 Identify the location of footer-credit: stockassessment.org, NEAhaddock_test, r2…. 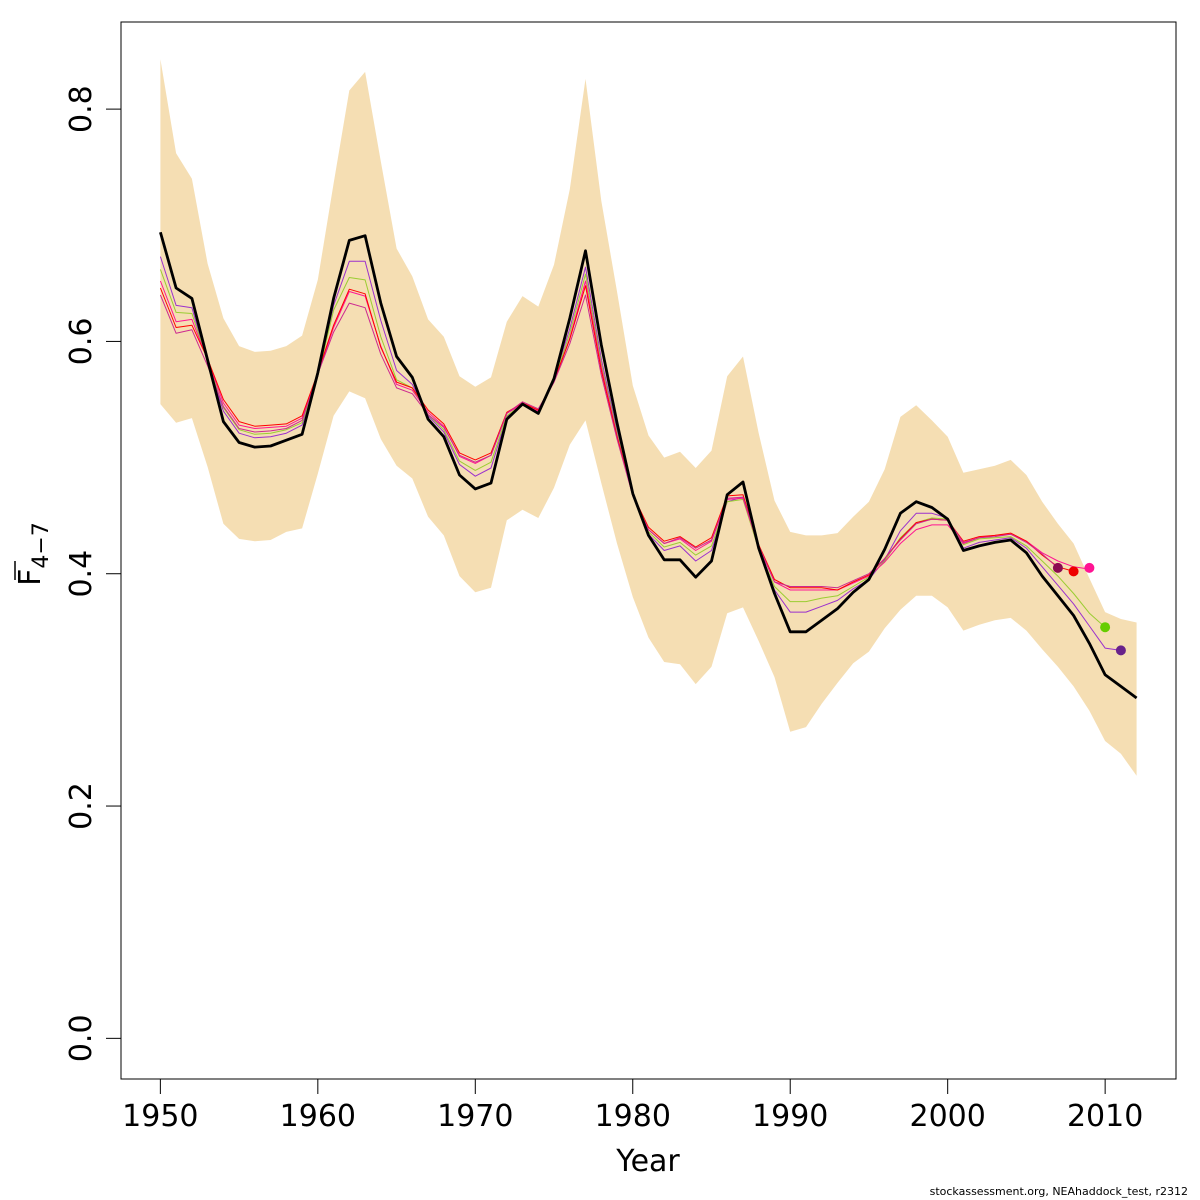
(1058, 1191).